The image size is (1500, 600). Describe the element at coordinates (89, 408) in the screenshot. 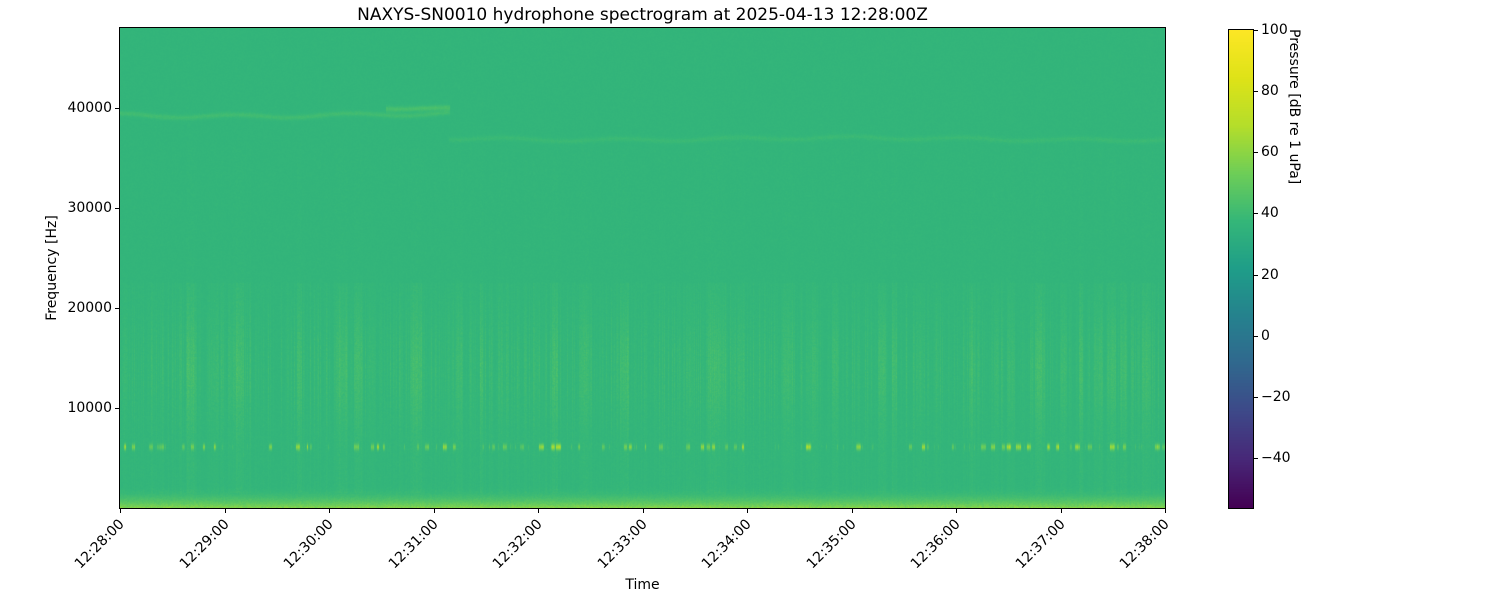

I see `y-tick-label: 10000` at that location.